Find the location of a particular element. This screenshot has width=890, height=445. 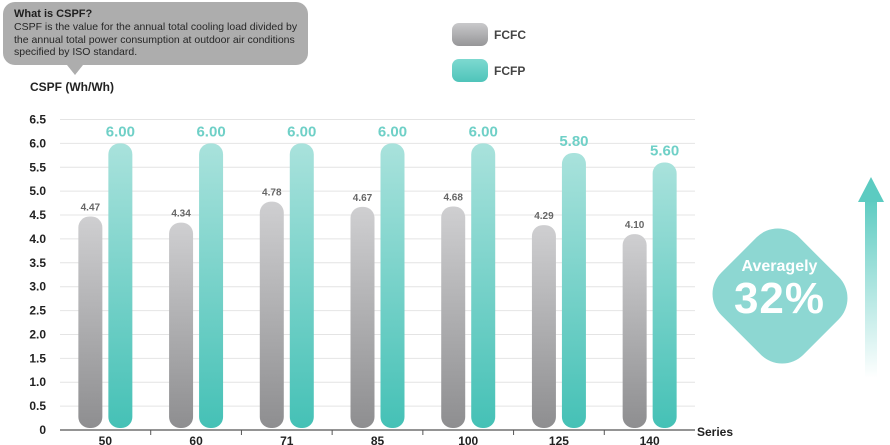

data-label-fcfc: 4.68 is located at coordinates (453, 197).